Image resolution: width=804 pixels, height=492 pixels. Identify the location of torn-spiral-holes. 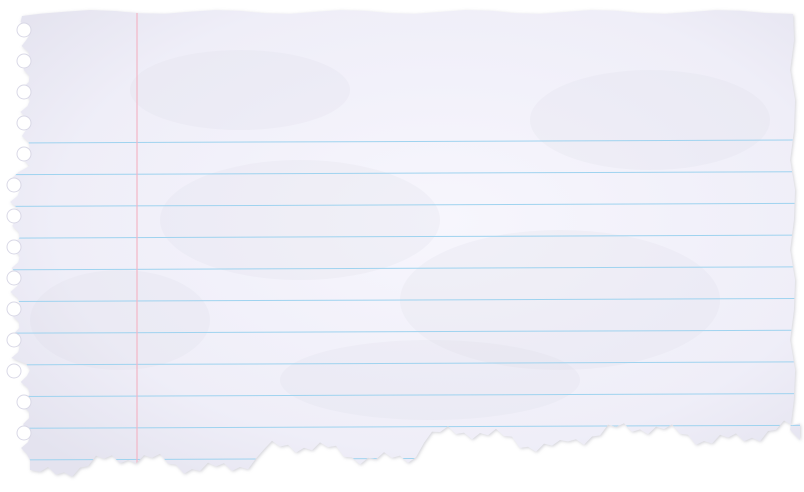
(19, 231).